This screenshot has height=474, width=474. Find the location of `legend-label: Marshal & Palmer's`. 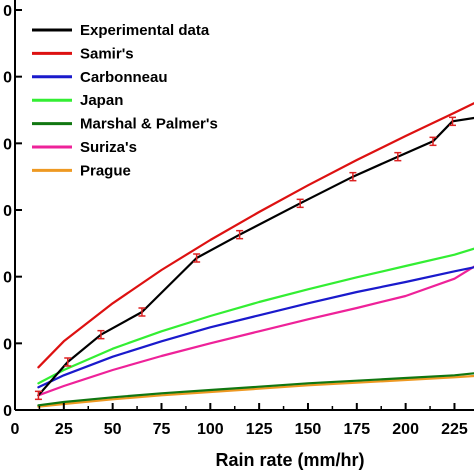

legend-label: Marshal & Palmer's is located at coordinates (149, 124).